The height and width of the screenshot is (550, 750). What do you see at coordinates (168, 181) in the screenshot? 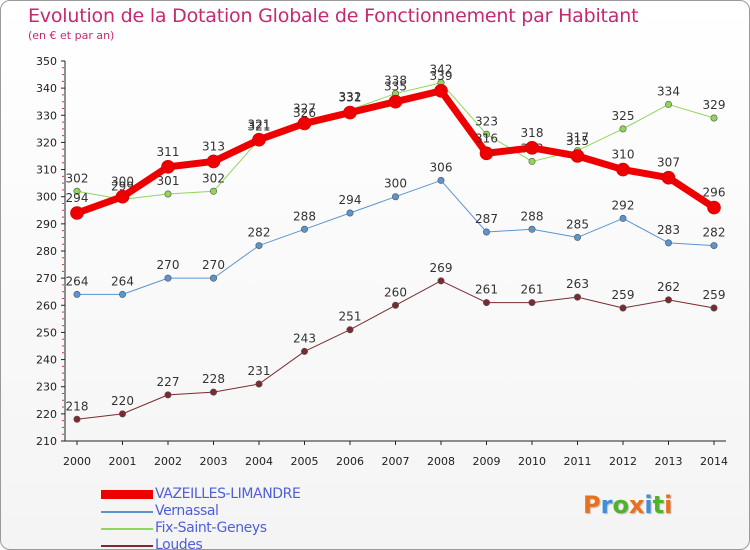
I see `data-label: 301` at bounding box center [168, 181].